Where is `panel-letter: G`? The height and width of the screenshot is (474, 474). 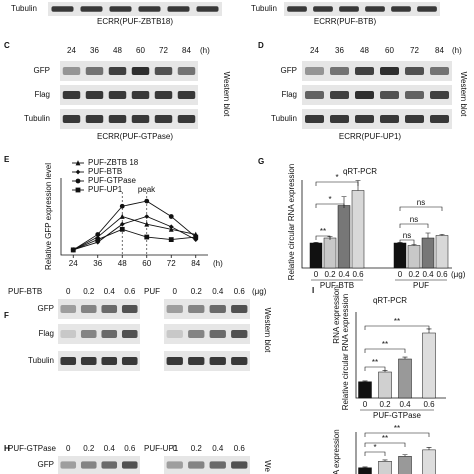
panel-letter: G is located at coordinates (261, 161).